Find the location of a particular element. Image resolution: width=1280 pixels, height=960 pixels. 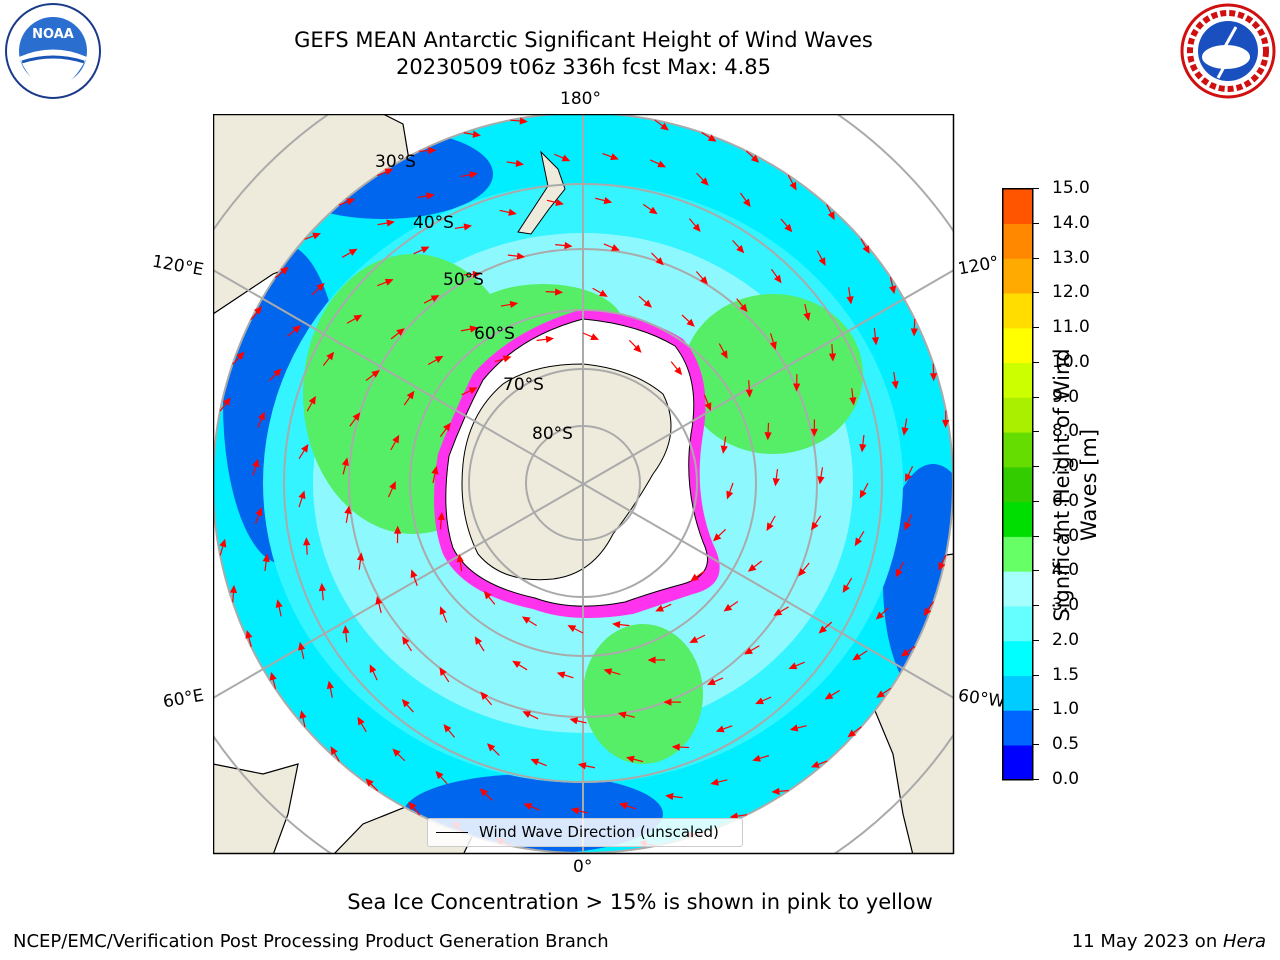

colorbar-tick-label: 7.0 is located at coordinates (1066, 466).